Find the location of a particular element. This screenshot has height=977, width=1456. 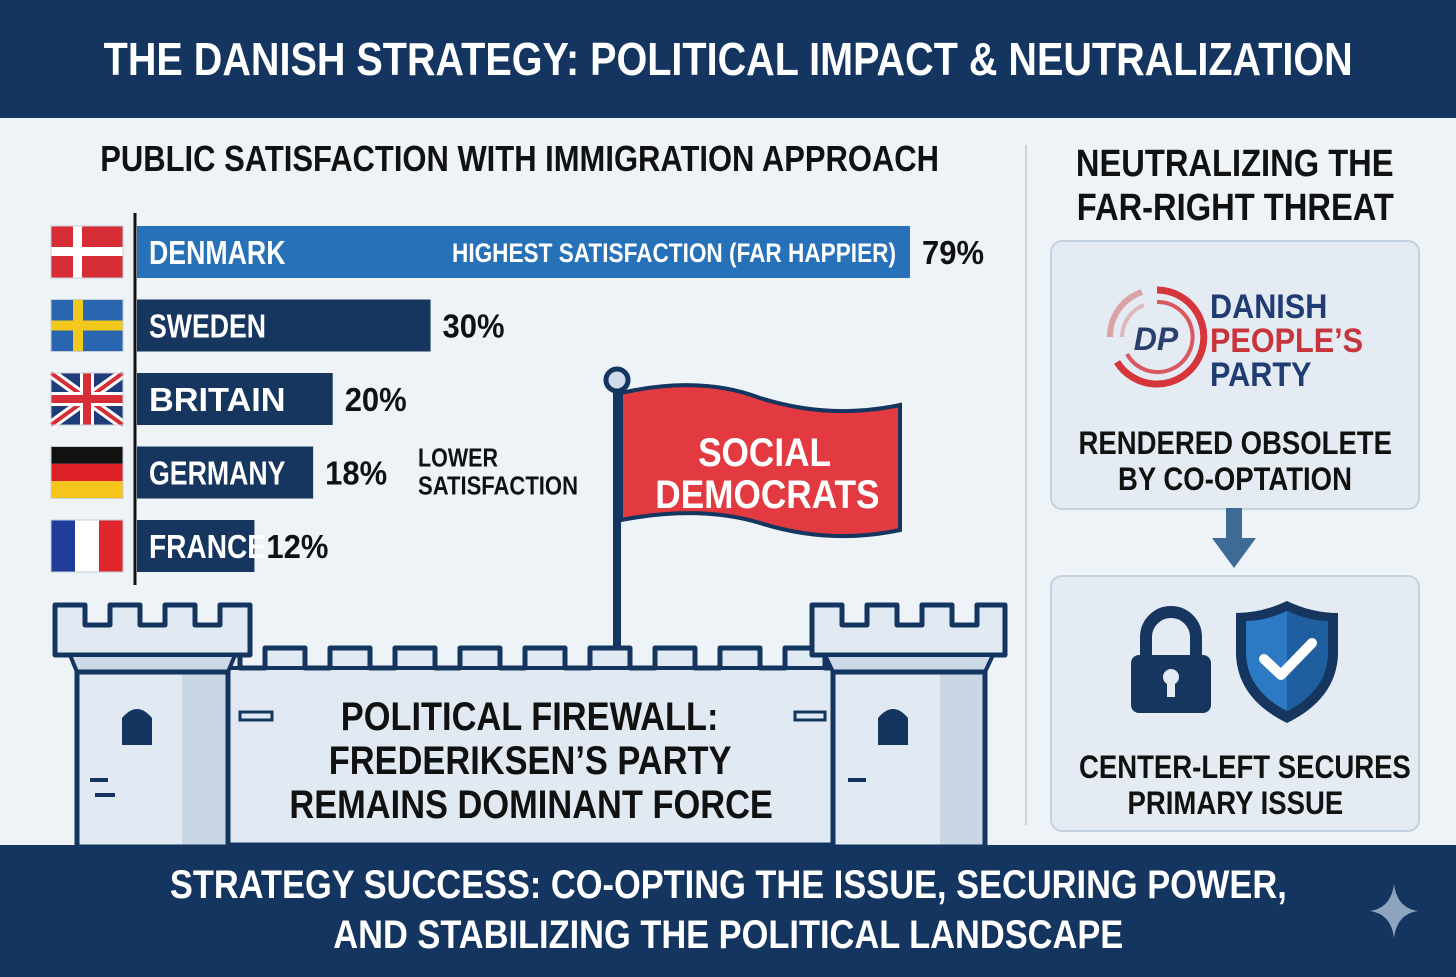

bar-britain is located at coordinates (235, 399).